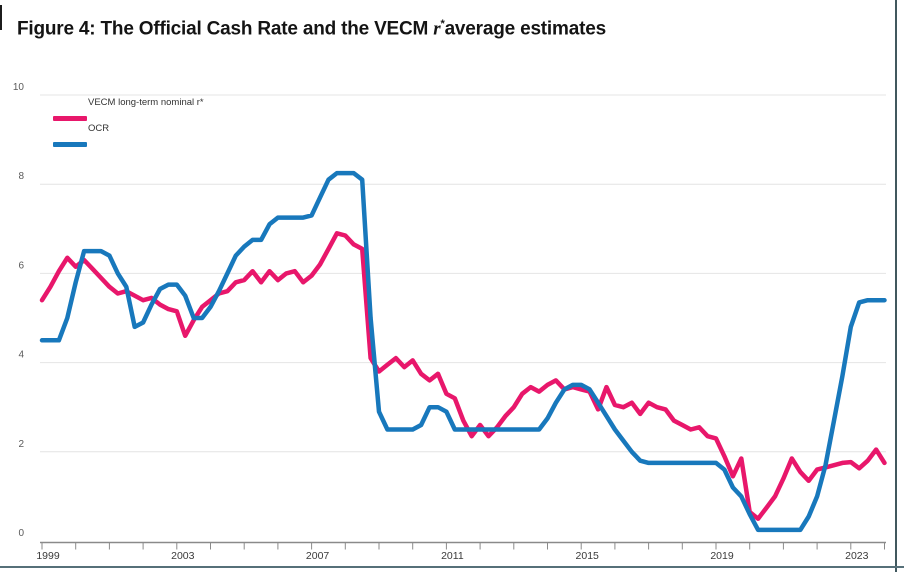 The image size is (904, 572). What do you see at coordinates (19, 310) in the screenshot?
I see `y-axis-labels: 0 2 4 6 8 10` at bounding box center [19, 310].